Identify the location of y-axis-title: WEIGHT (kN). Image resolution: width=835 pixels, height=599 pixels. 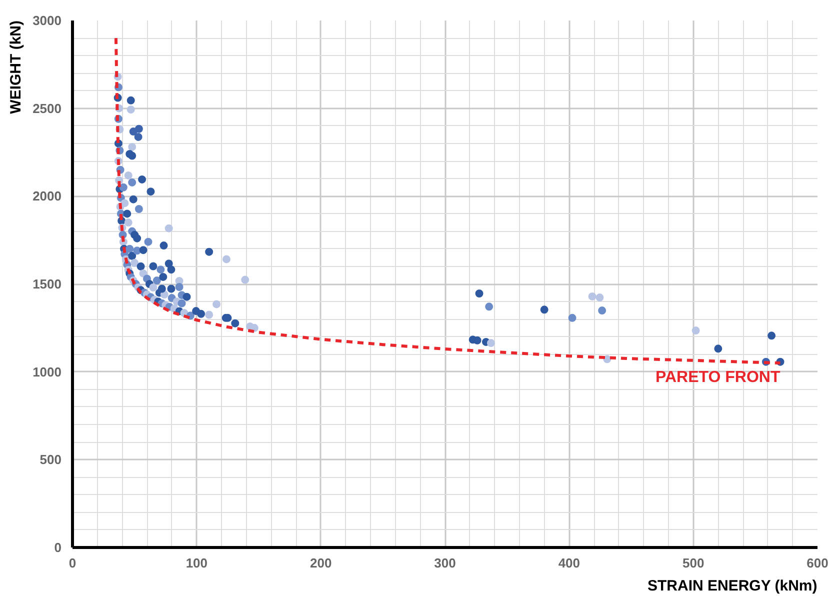
(16, 67).